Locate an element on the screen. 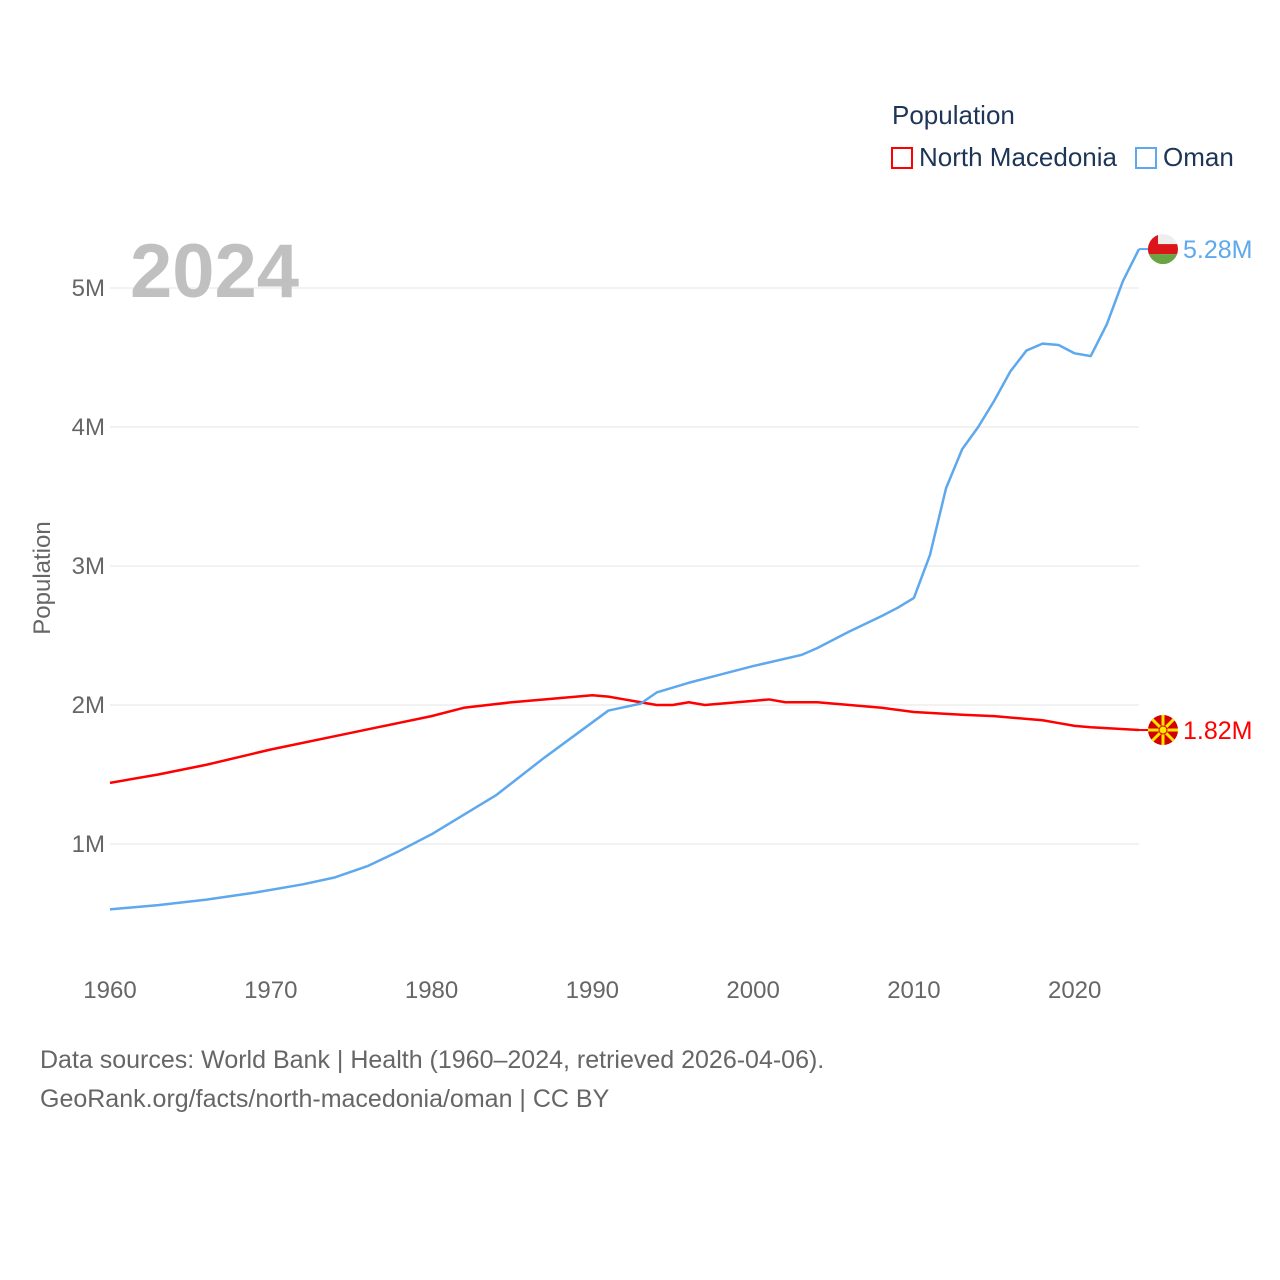 The image size is (1280, 1280). x-tick-label: 1960 is located at coordinates (109, 990).